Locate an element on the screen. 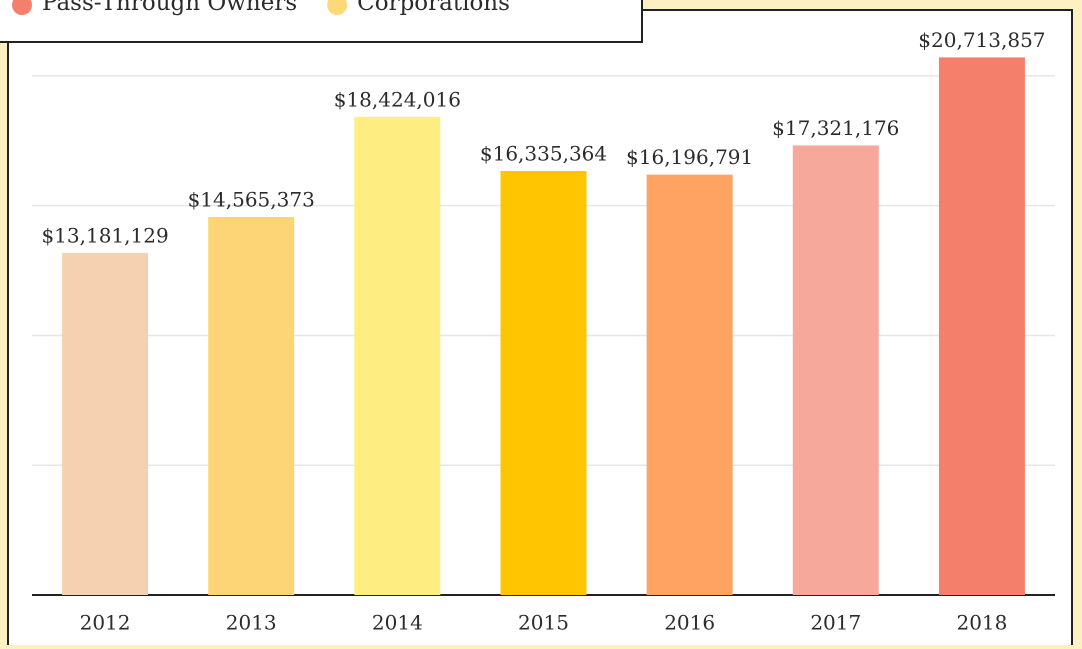  value-label: $17,321,176 is located at coordinates (835, 128).